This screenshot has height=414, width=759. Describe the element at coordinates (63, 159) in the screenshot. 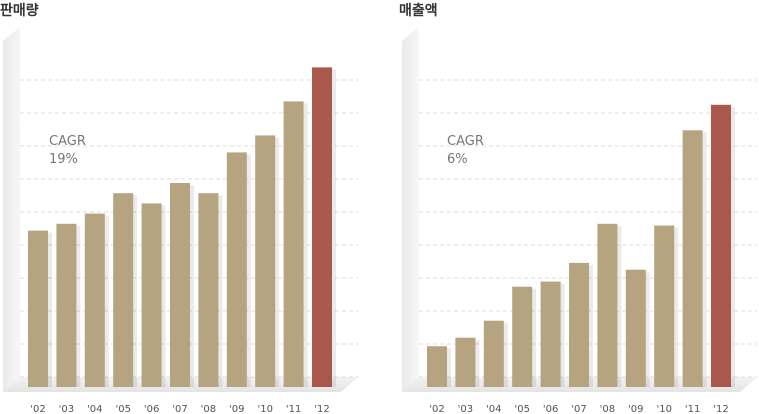

I see `cagr-value: 19%` at that location.